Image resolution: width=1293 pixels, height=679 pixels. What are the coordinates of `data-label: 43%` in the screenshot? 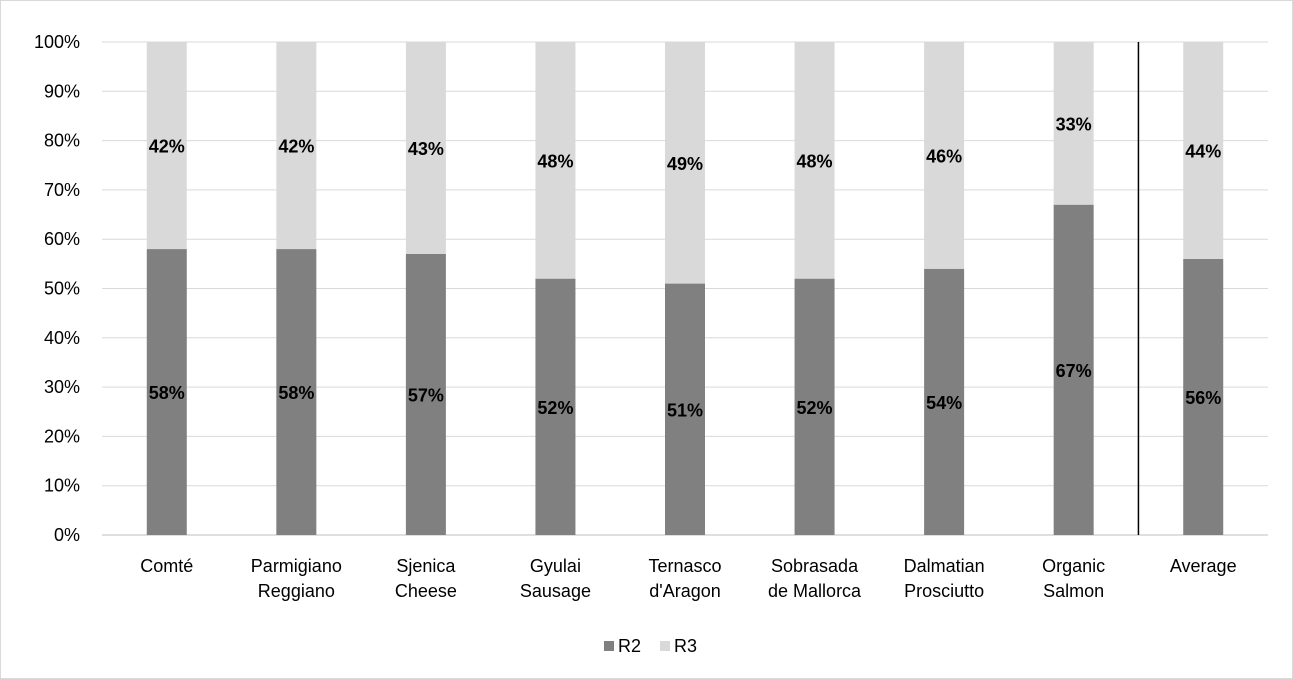 It's located at (426, 149).